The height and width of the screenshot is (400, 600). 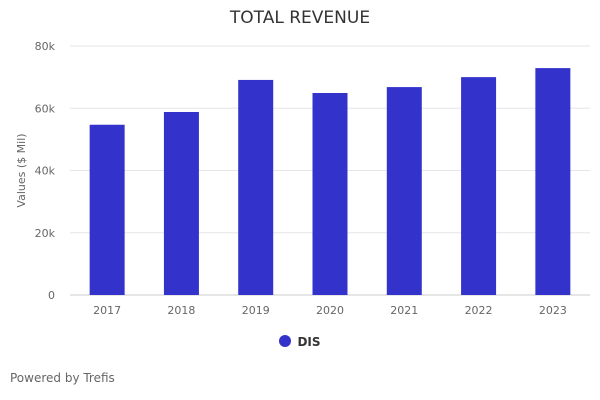 What do you see at coordinates (256, 310) in the screenshot?
I see `x-tick-label: 2019` at bounding box center [256, 310].